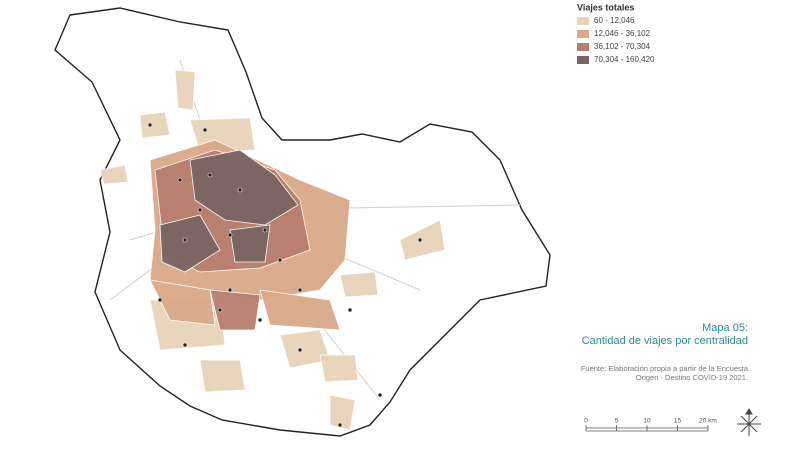 The width and height of the screenshot is (800, 449). What do you see at coordinates (624, 59) in the screenshot?
I see `legend-label: 70,304 - 160,420` at bounding box center [624, 59].